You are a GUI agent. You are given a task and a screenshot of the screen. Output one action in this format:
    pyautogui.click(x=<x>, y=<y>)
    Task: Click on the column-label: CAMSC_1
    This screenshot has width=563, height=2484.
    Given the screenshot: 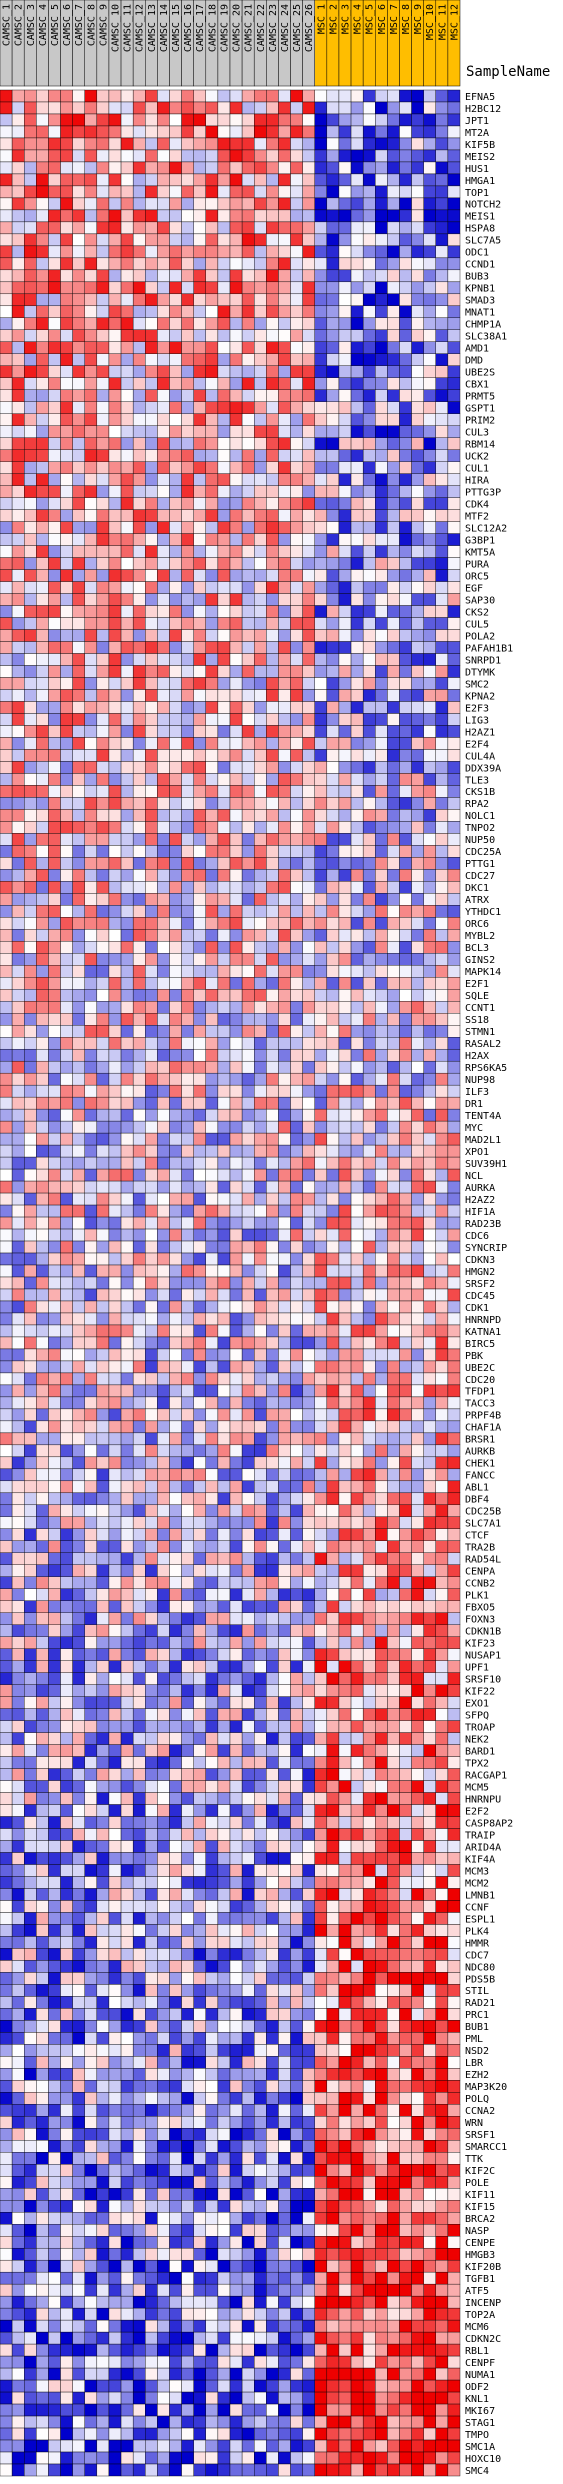 What is the action you would take?
    pyautogui.click(x=7, y=25)
    